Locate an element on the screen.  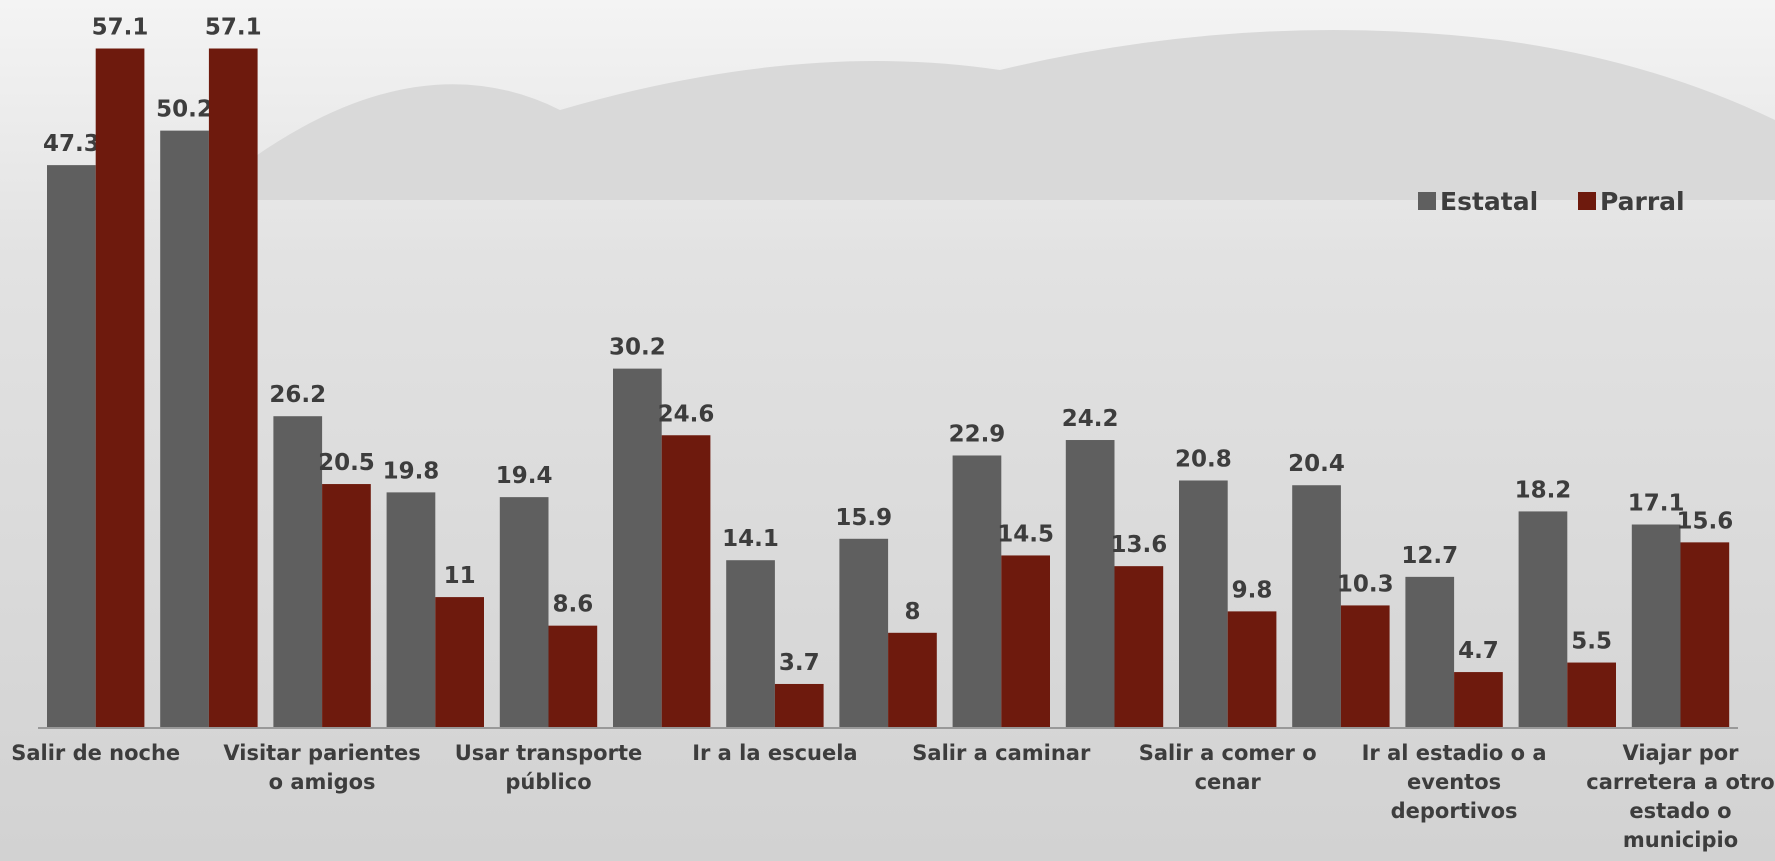
value-label: 4.7 is located at coordinates (1478, 651).